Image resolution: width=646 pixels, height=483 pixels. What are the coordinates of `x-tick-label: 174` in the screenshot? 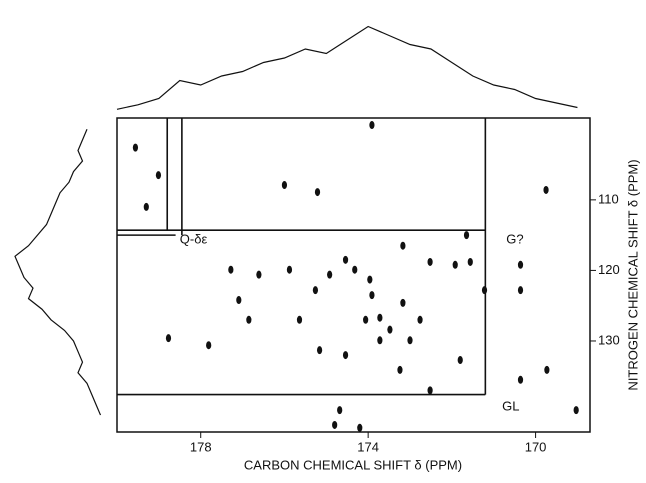 It's located at (368, 446).